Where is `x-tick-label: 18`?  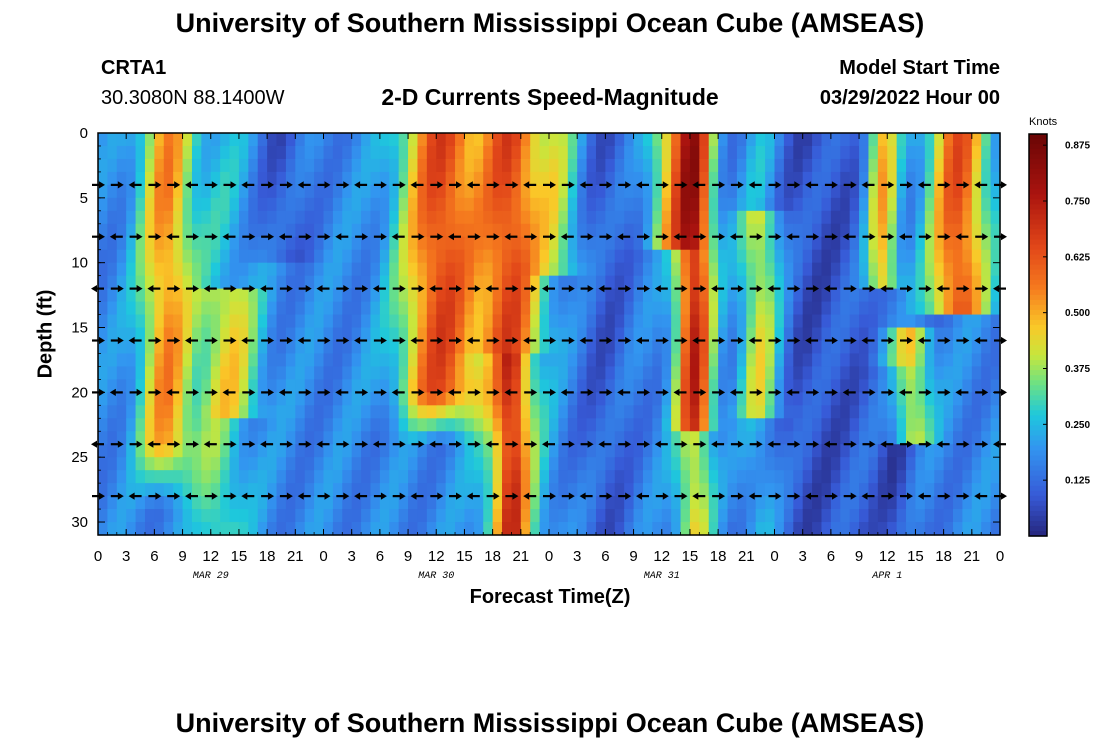
x-tick-label: 18 is located at coordinates (943, 556).